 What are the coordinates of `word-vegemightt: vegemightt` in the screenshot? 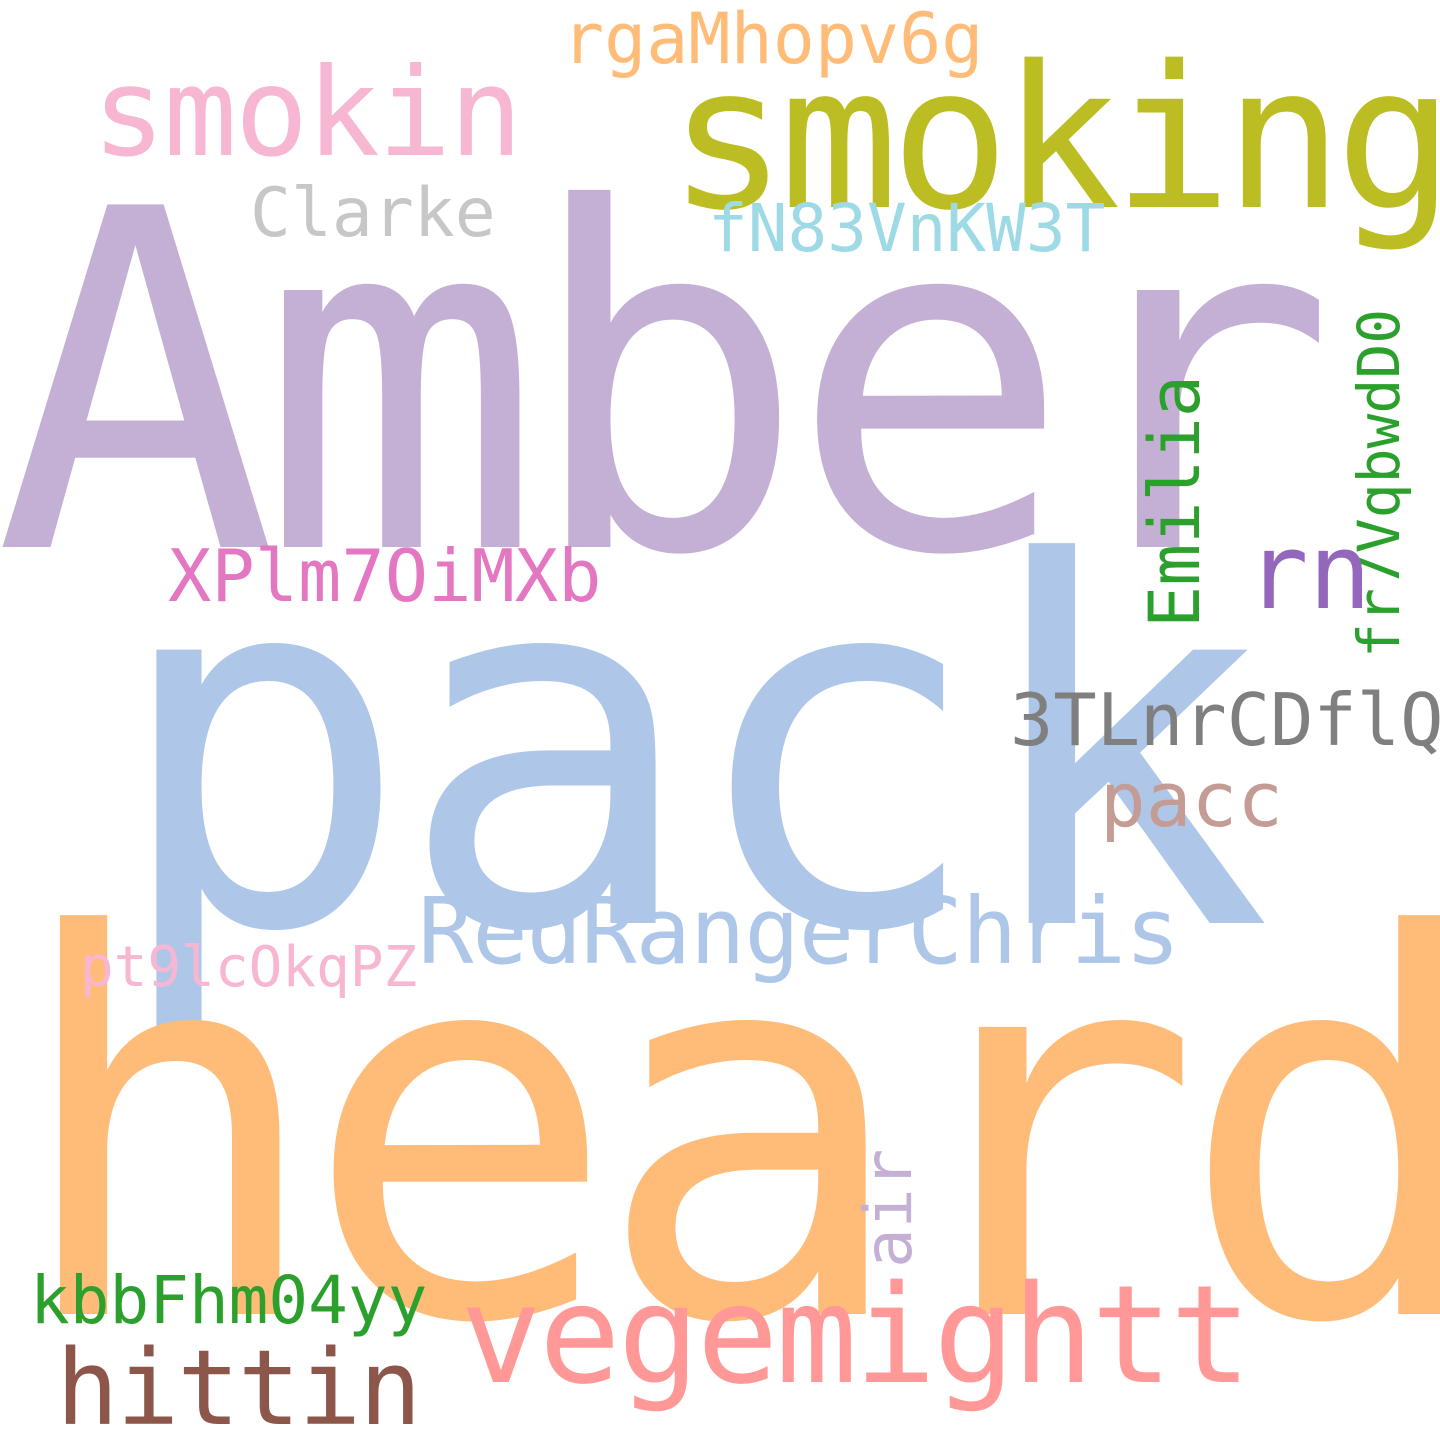 It's located at (856, 1336).